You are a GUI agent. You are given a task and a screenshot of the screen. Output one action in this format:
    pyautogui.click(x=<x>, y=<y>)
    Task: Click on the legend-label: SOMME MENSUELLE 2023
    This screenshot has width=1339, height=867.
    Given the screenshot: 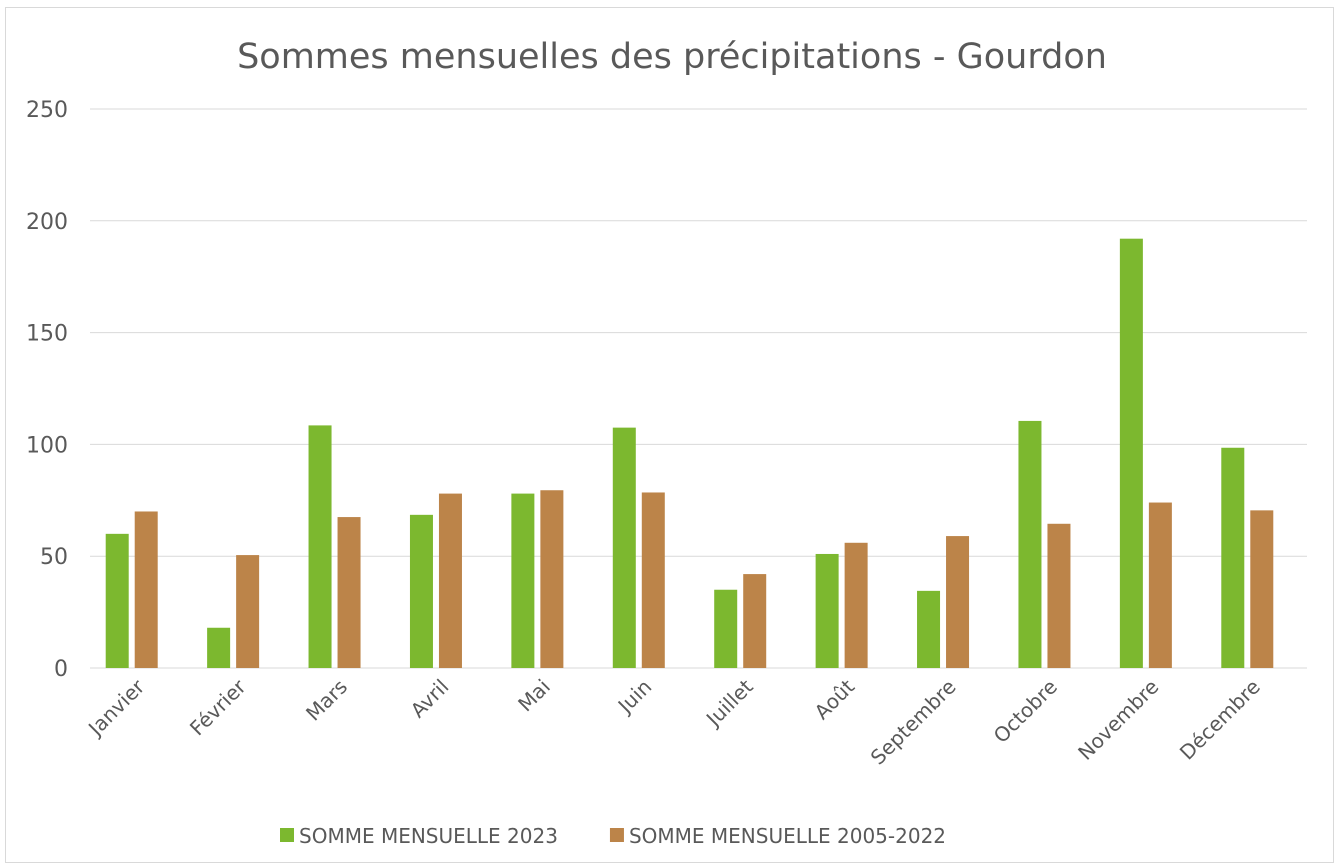 What is the action you would take?
    pyautogui.click(x=428, y=836)
    